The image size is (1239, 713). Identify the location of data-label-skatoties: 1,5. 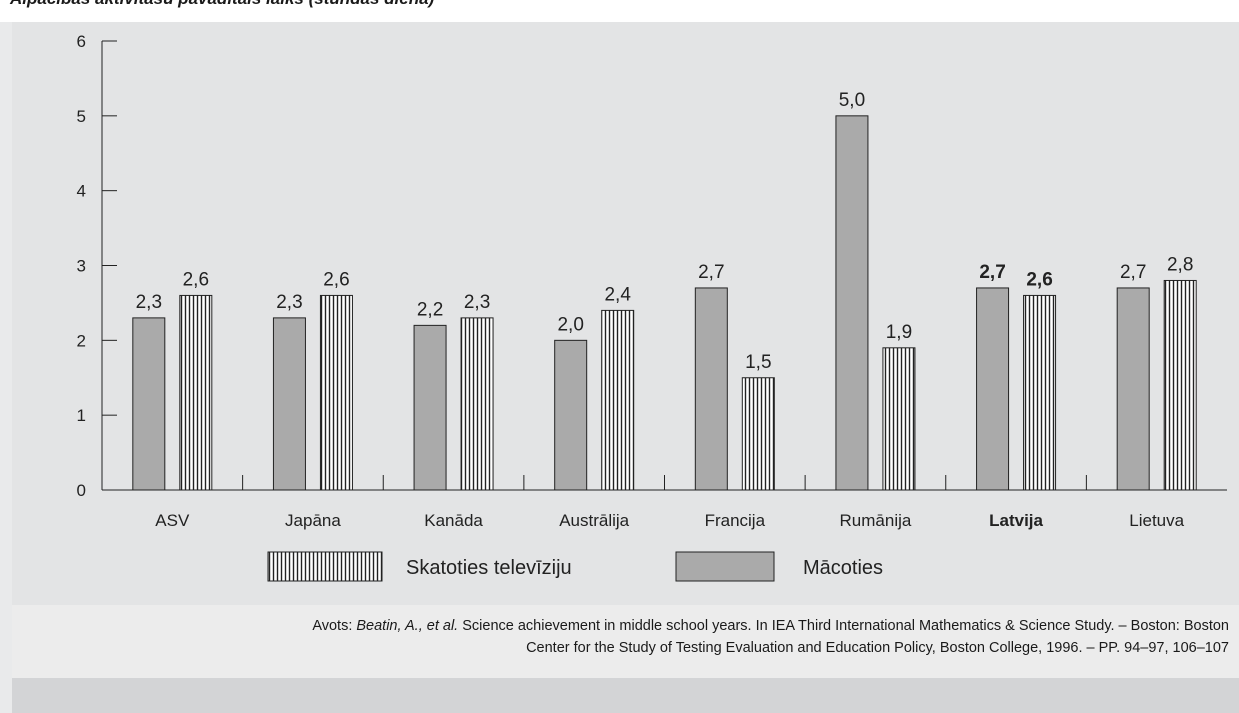
(758, 362).